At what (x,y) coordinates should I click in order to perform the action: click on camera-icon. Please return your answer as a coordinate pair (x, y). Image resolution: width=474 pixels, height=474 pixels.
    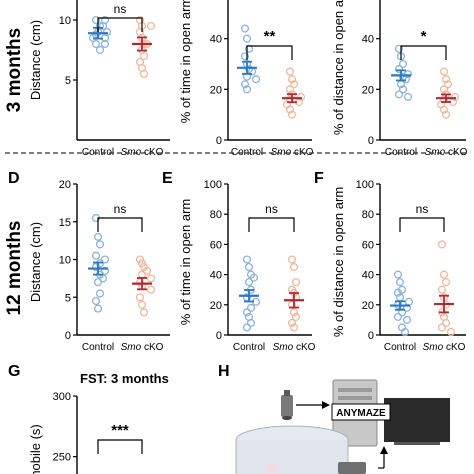
    Looking at the image, I should click on (287, 405).